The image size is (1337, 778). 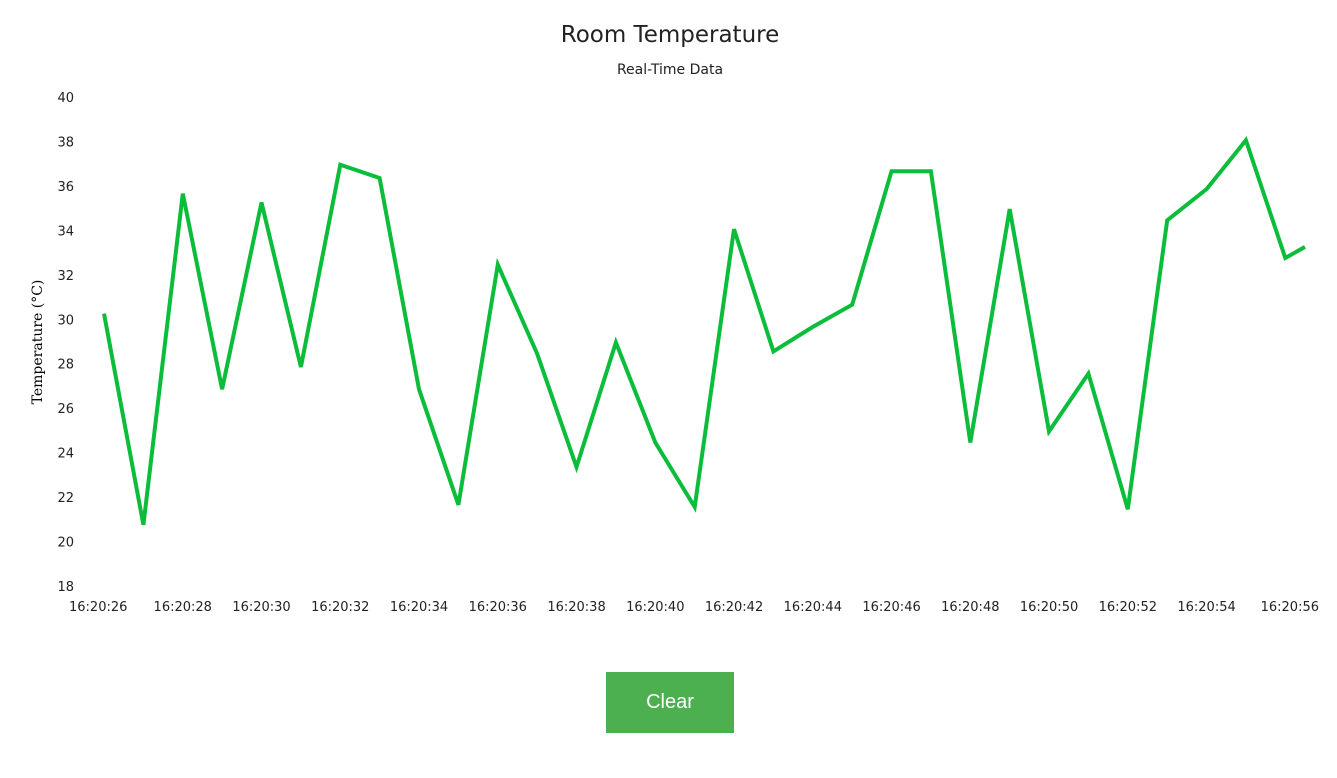 What do you see at coordinates (65, 343) in the screenshot?
I see `y-axis-ticks: 18 20 22 24 26 28 30 32 34 36 38 40` at bounding box center [65, 343].